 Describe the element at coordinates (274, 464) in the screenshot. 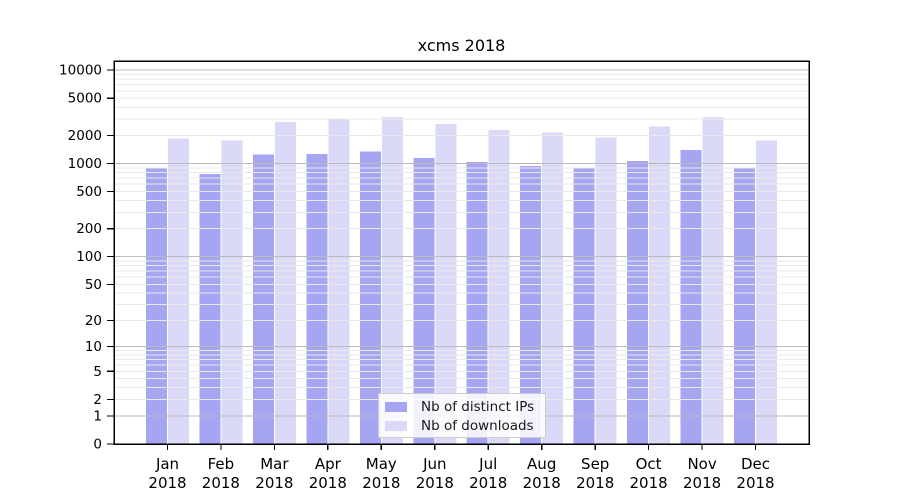

I see `x-tick-label-month: Mar` at that location.